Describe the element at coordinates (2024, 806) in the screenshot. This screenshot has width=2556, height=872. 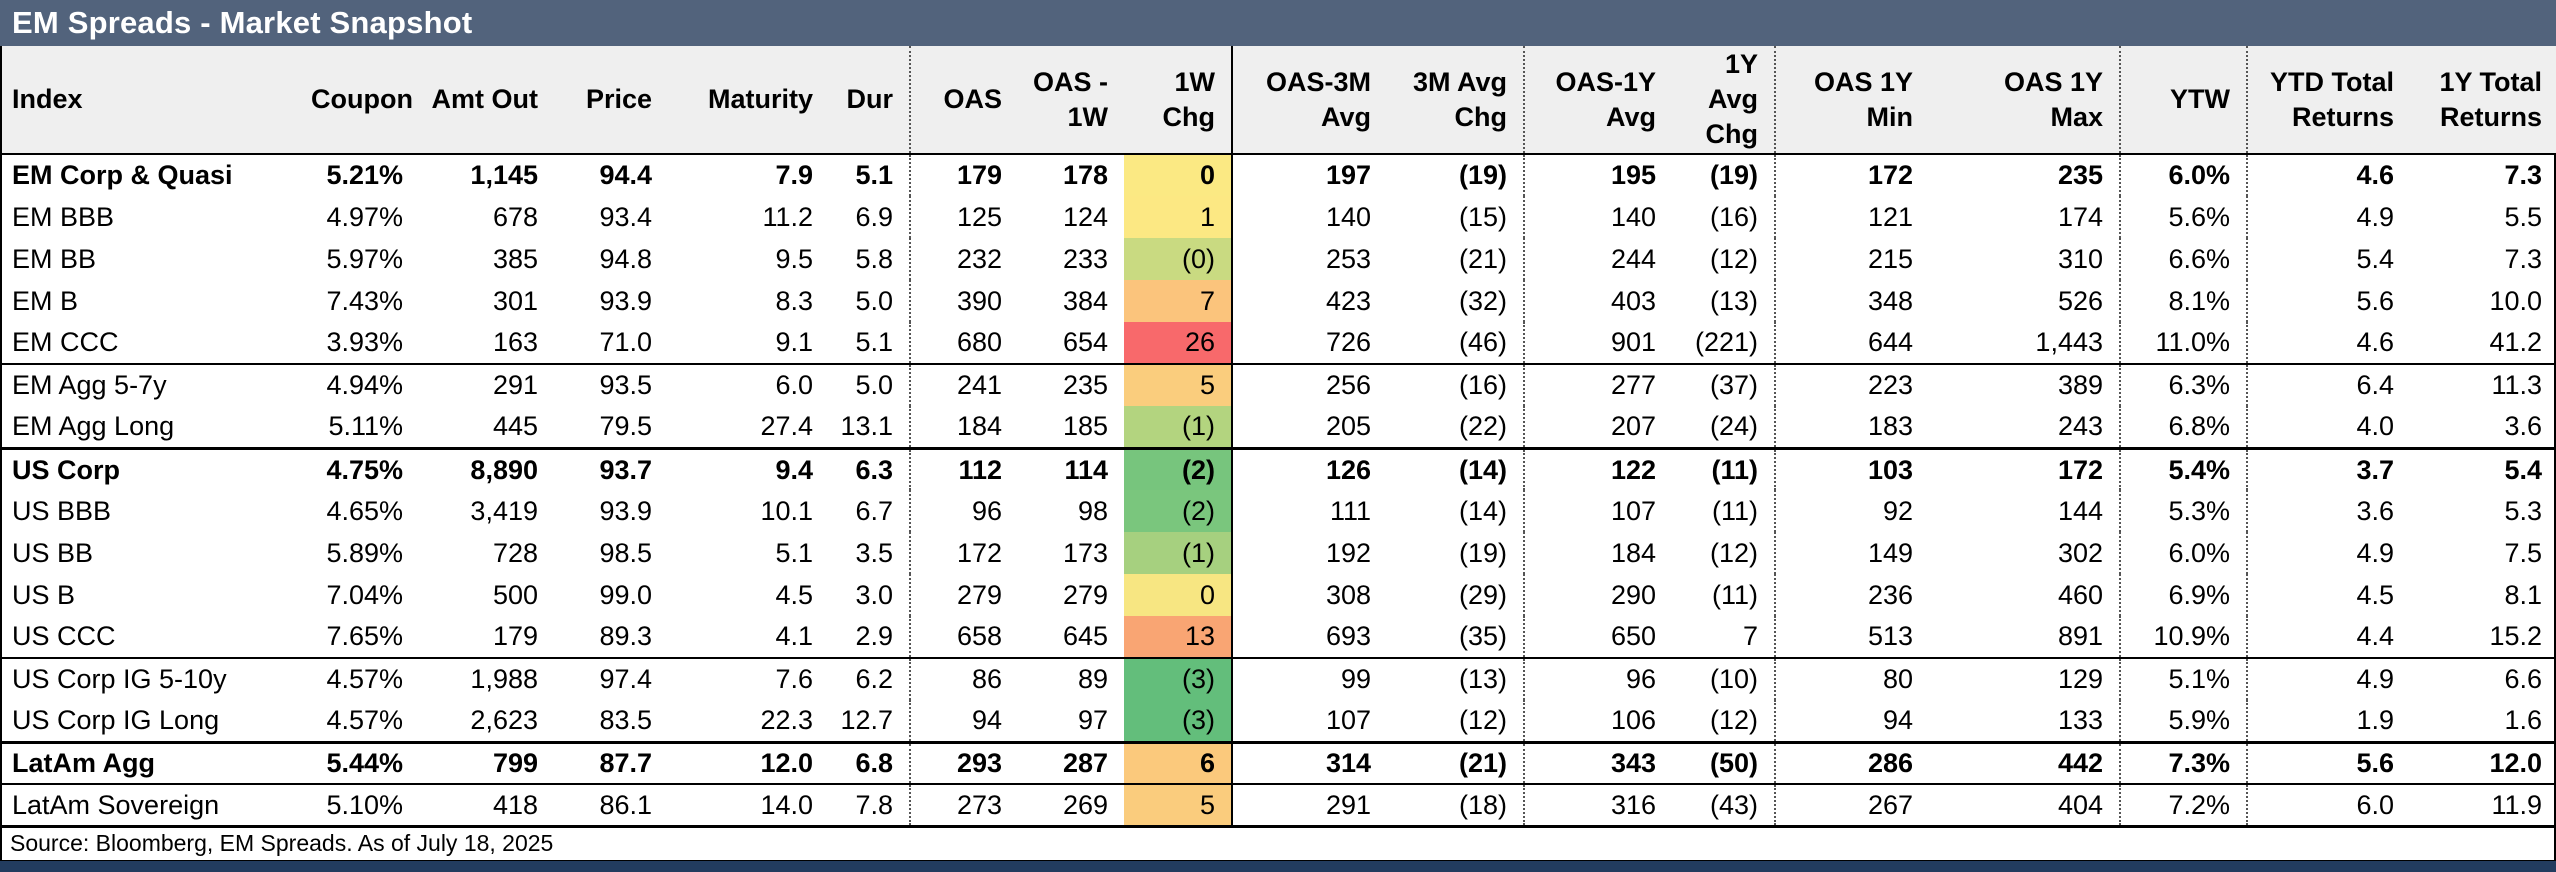
I see `cell-oas_1y_max: 404` at that location.